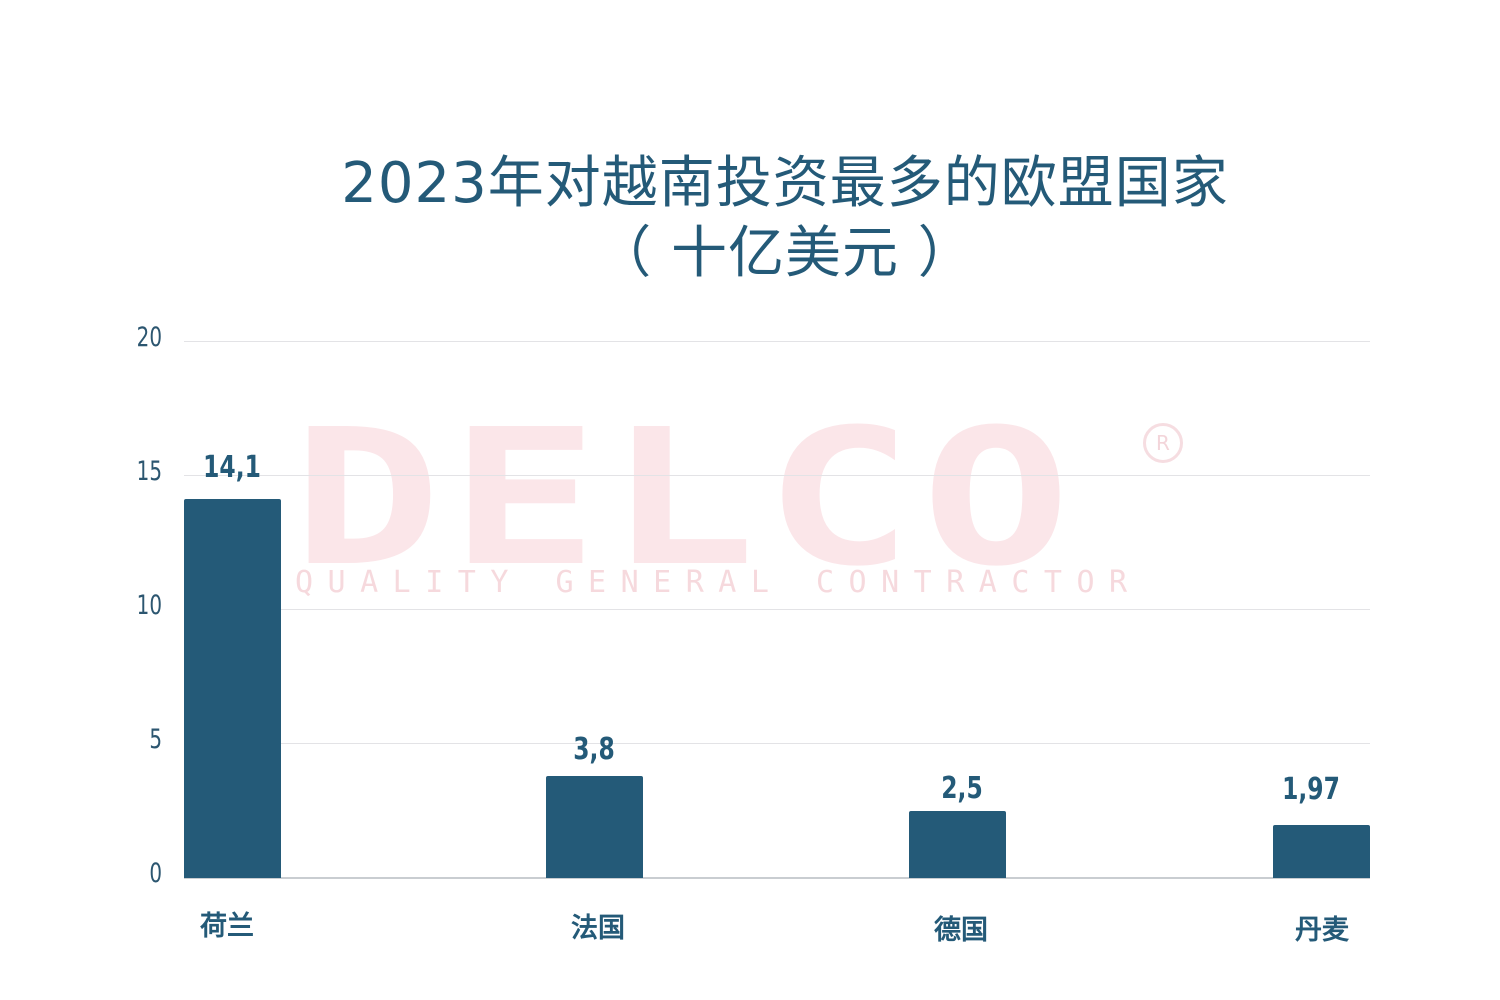 The width and height of the screenshot is (1500, 1000). Describe the element at coordinates (1321, 851) in the screenshot. I see `bar-denmark` at that location.